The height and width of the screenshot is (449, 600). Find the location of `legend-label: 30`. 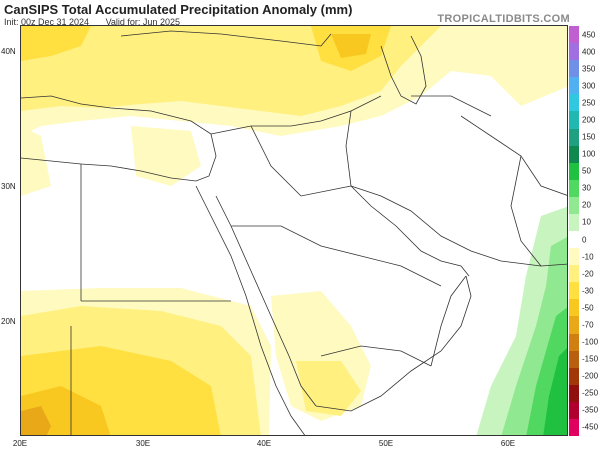

legend-label: 30 is located at coordinates (586, 188).